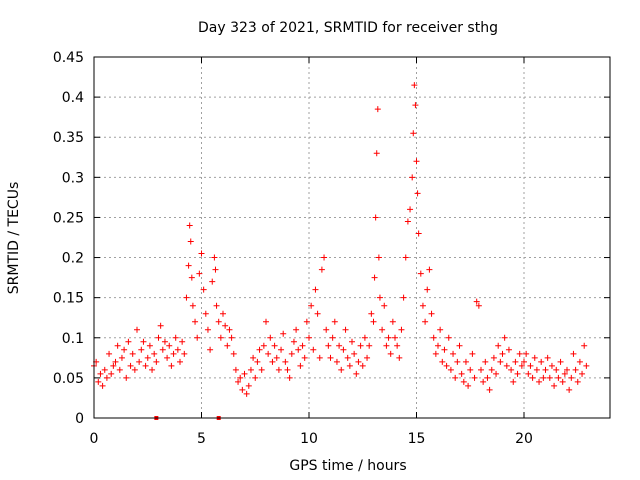  Describe the element at coordinates (347, 466) in the screenshot. I see `x-axis-title: GPS time / hours` at that location.